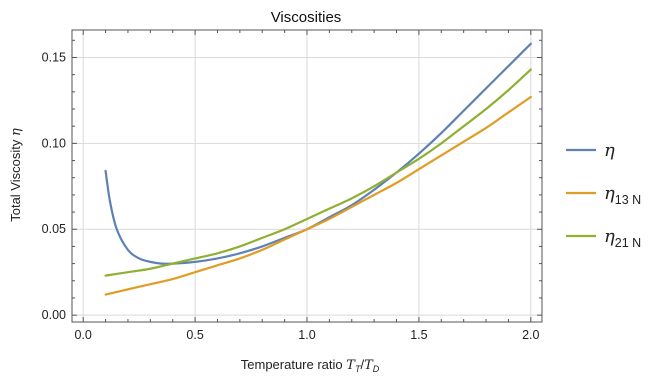  Describe the element at coordinates (54, 57) in the screenshot. I see `y-tick-label: 0.15` at that location.